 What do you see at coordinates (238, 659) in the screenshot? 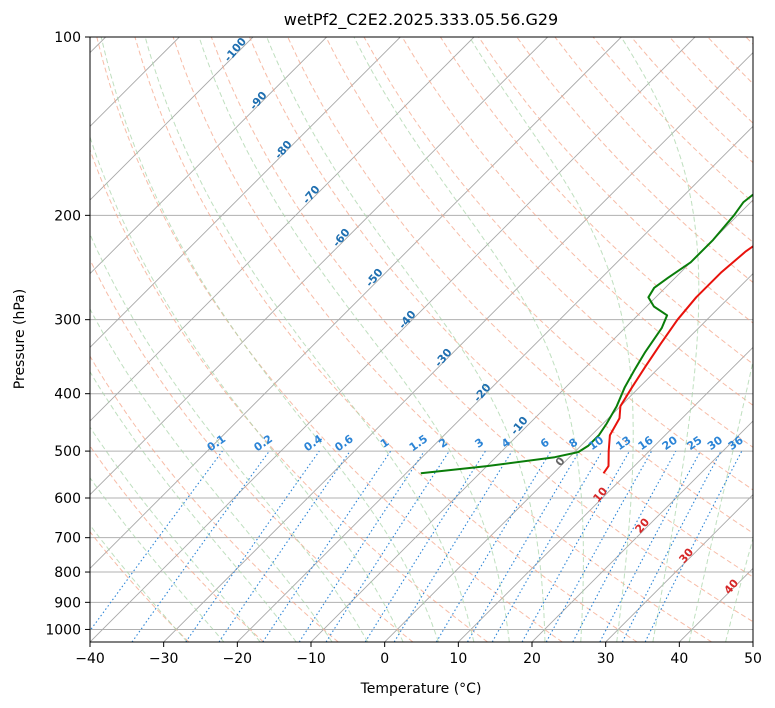
I see `x-tick-label: −20` at bounding box center [238, 659].